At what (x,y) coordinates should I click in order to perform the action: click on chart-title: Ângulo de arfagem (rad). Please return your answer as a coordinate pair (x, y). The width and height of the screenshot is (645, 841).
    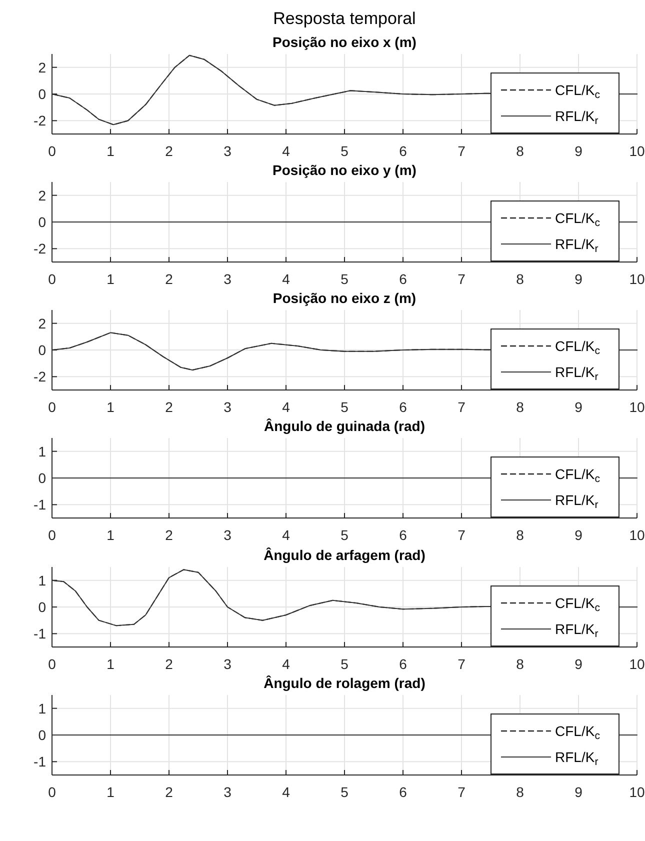
    Looking at the image, I should click on (345, 555).